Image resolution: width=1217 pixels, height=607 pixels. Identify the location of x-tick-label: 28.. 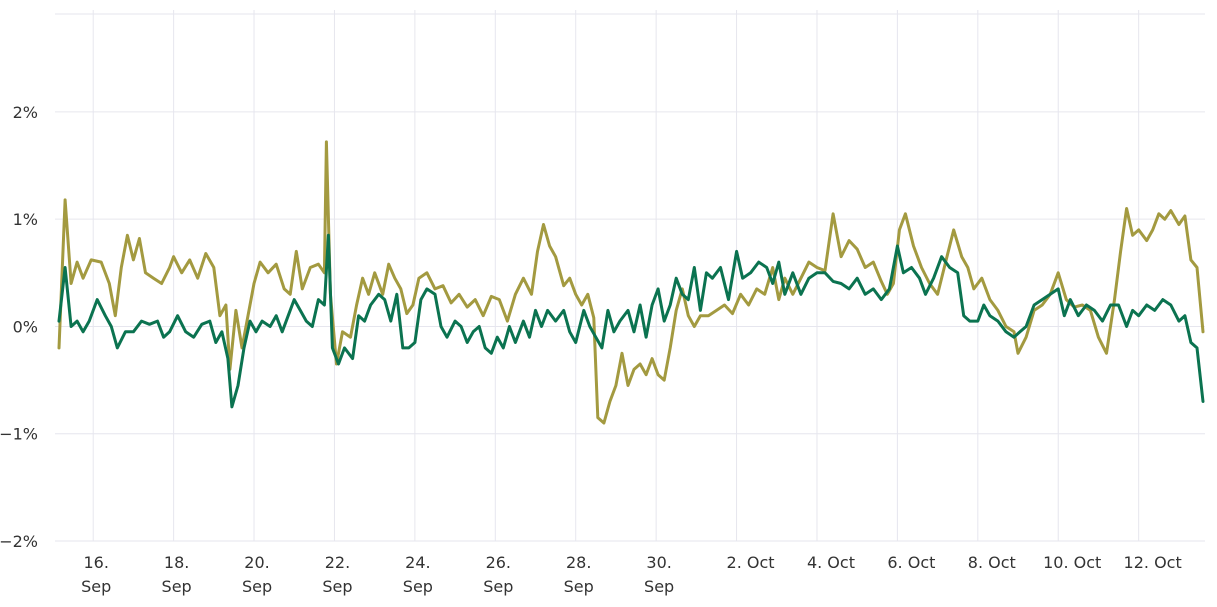
(578, 562).